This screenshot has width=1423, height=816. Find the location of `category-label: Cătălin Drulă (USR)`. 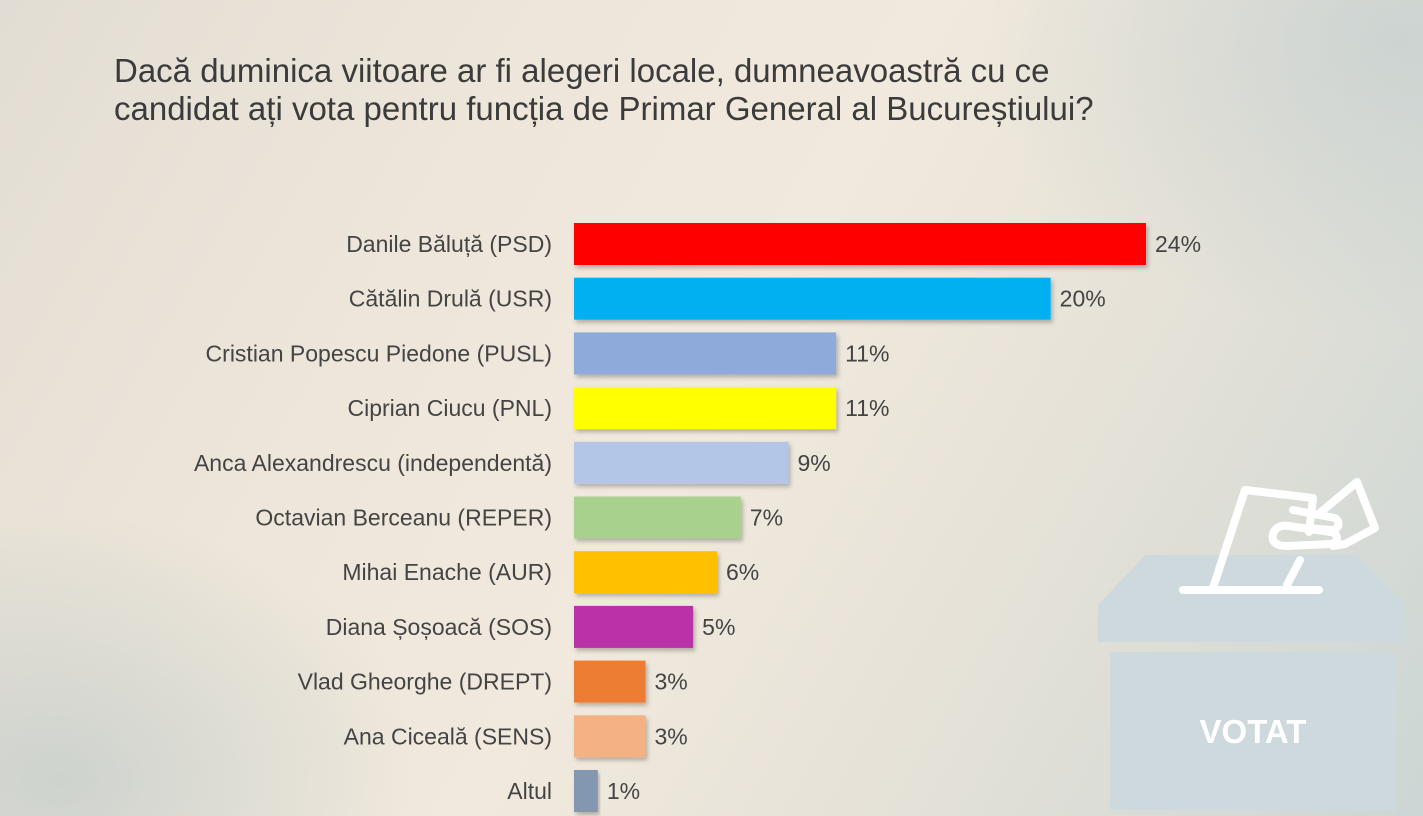

category-label: Cătălin Drulă (USR) is located at coordinates (450, 299).